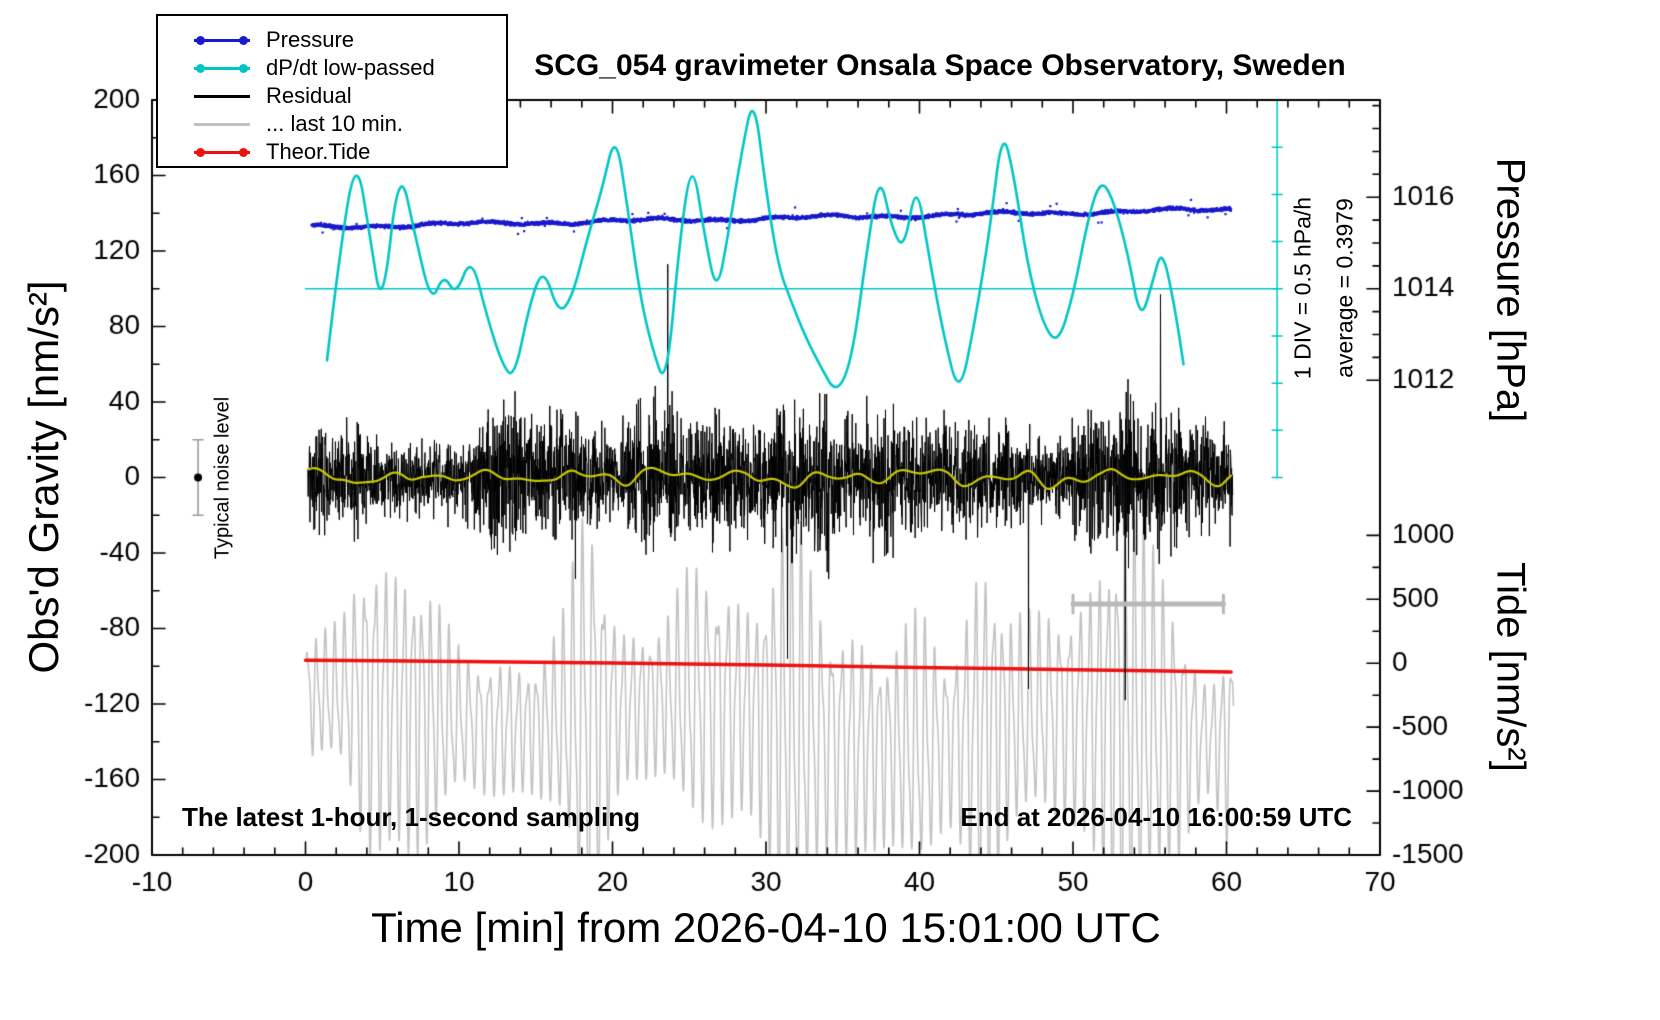  I want to click on residual-swatch-icon, so click(222, 96).